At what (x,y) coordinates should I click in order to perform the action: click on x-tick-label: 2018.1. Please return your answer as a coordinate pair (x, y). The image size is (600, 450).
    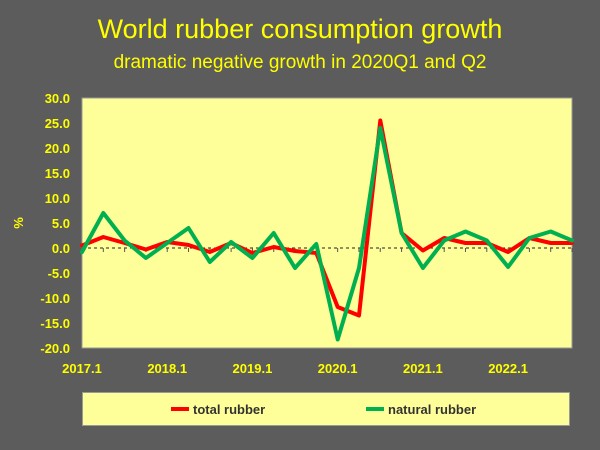
    Looking at the image, I should click on (167, 368).